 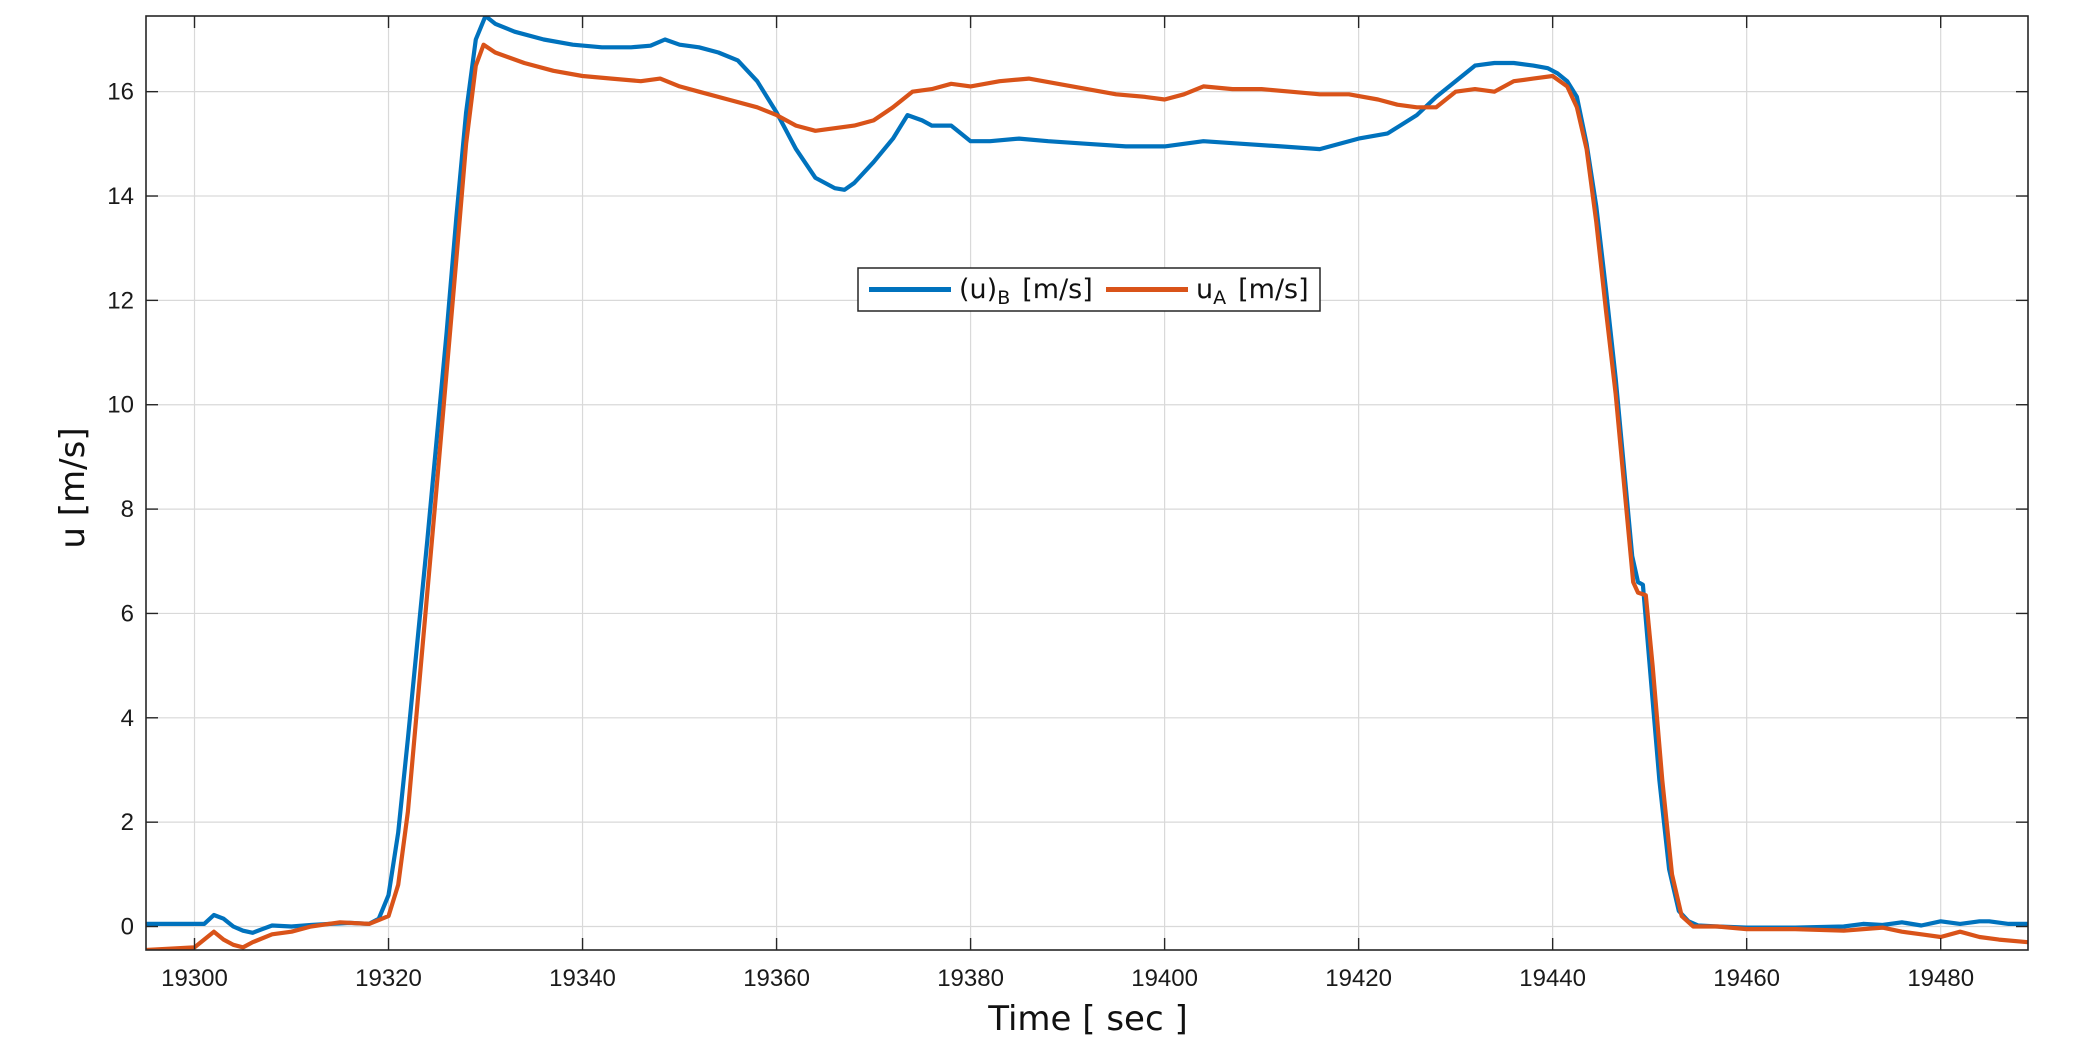 What do you see at coordinates (120, 92) in the screenshot?
I see `y-tick-label: 16` at bounding box center [120, 92].